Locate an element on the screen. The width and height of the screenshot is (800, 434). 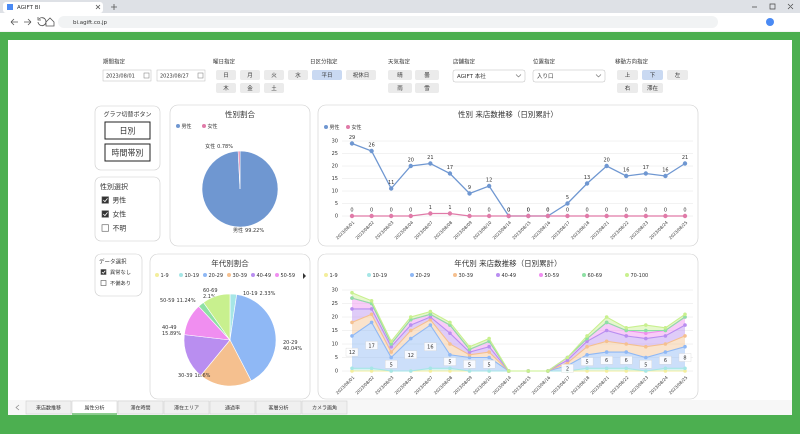
filter-button-label: 上 is located at coordinates (628, 75).